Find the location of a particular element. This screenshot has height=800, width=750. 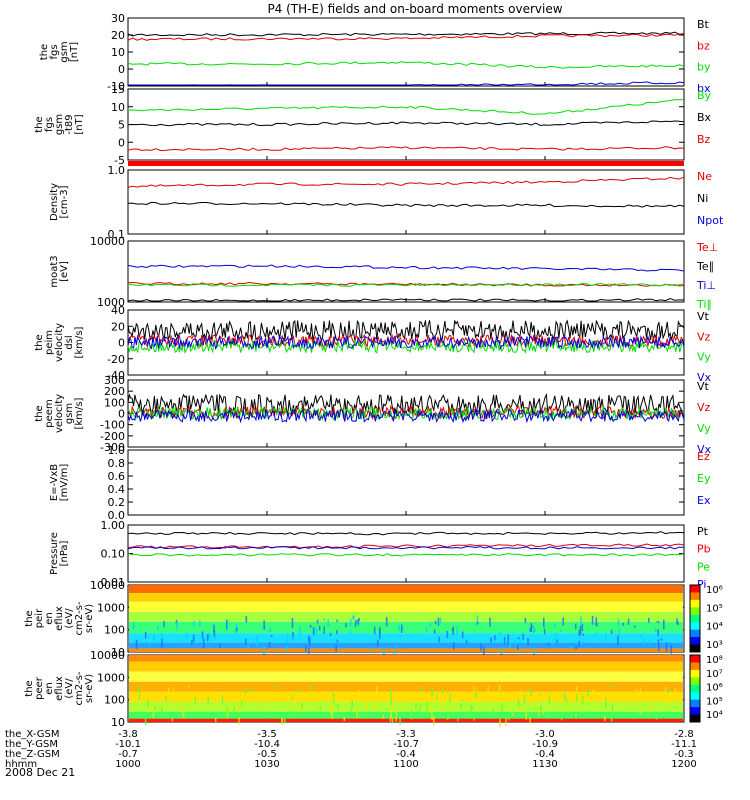

y-axis-label-line: [km/s] is located at coordinates (79, 342).